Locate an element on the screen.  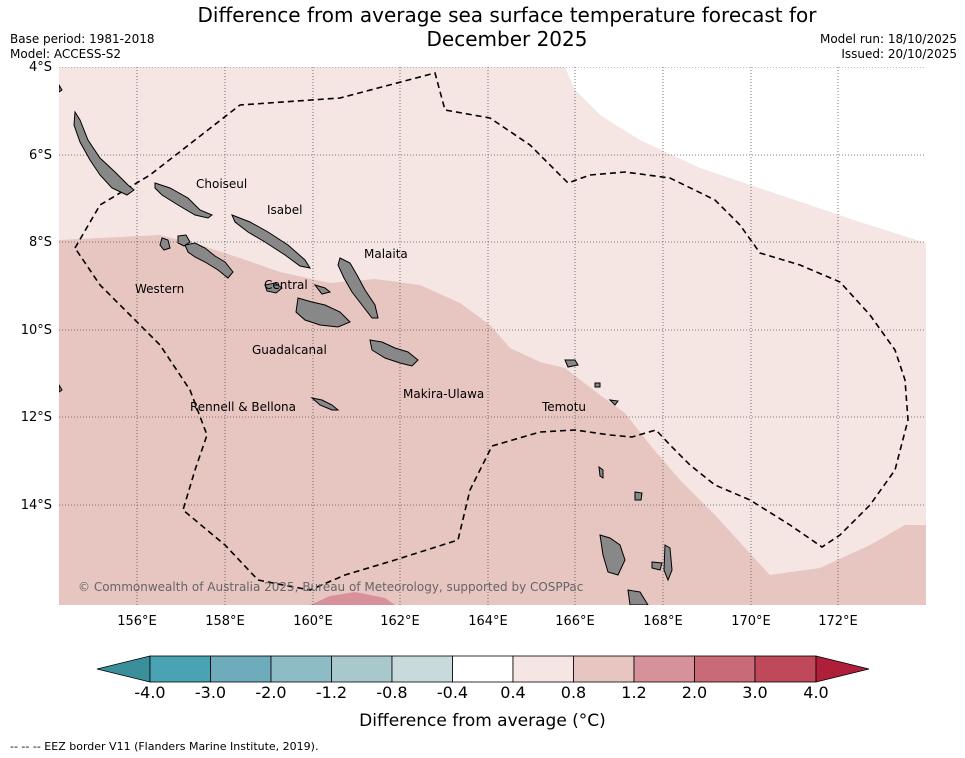
colorbar is located at coordinates (483, 669).